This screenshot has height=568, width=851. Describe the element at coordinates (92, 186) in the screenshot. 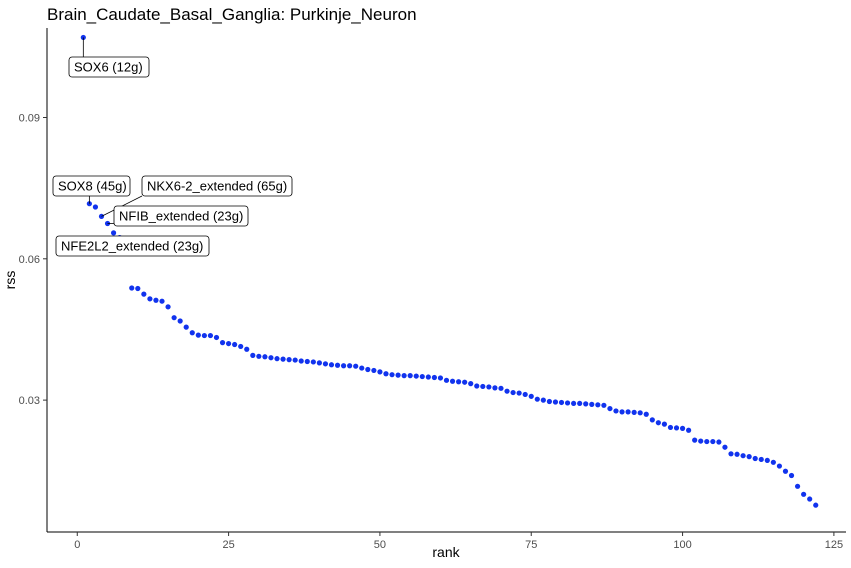

I see `annotation-label: SOX8 (45g)` at that location.